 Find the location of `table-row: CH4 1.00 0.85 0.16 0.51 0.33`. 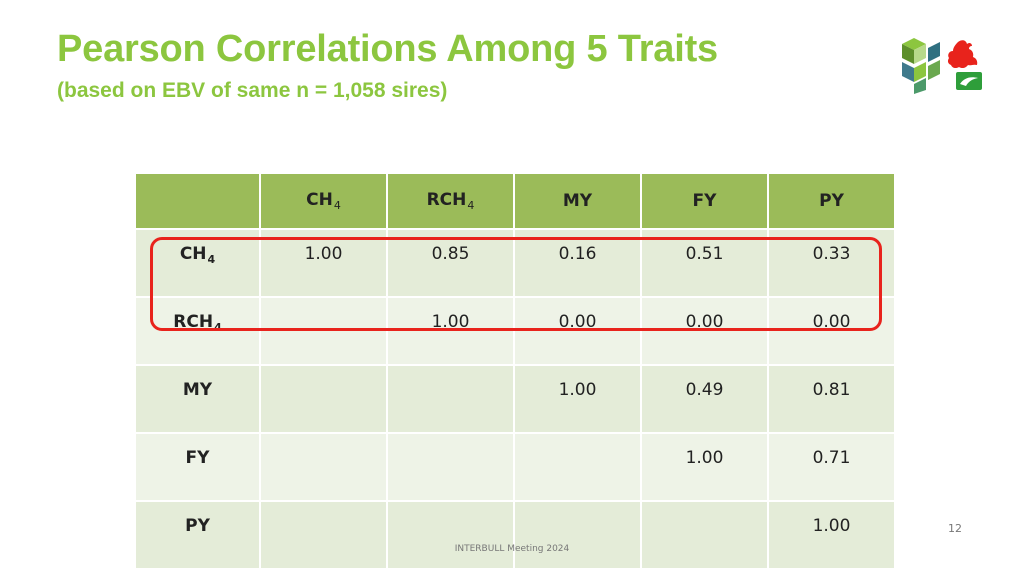

table-row: CH4 1.00 0.85 0.16 0.51 0.33 is located at coordinates (515, 263).